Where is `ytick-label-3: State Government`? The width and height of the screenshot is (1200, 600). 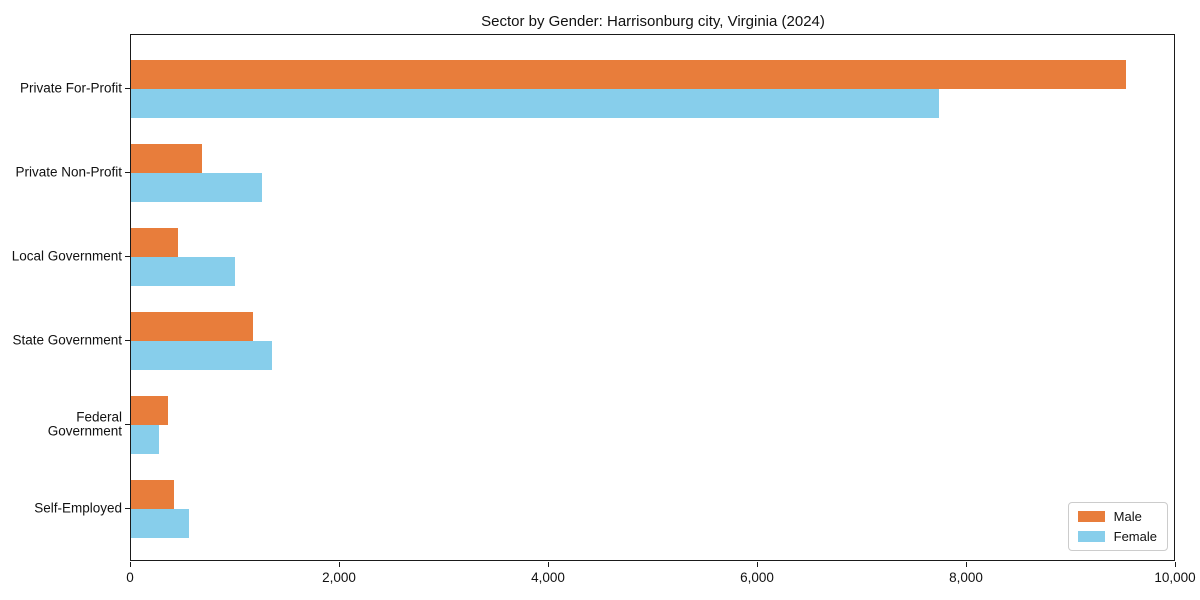 ytick-label-3: State Government is located at coordinates (67, 340).